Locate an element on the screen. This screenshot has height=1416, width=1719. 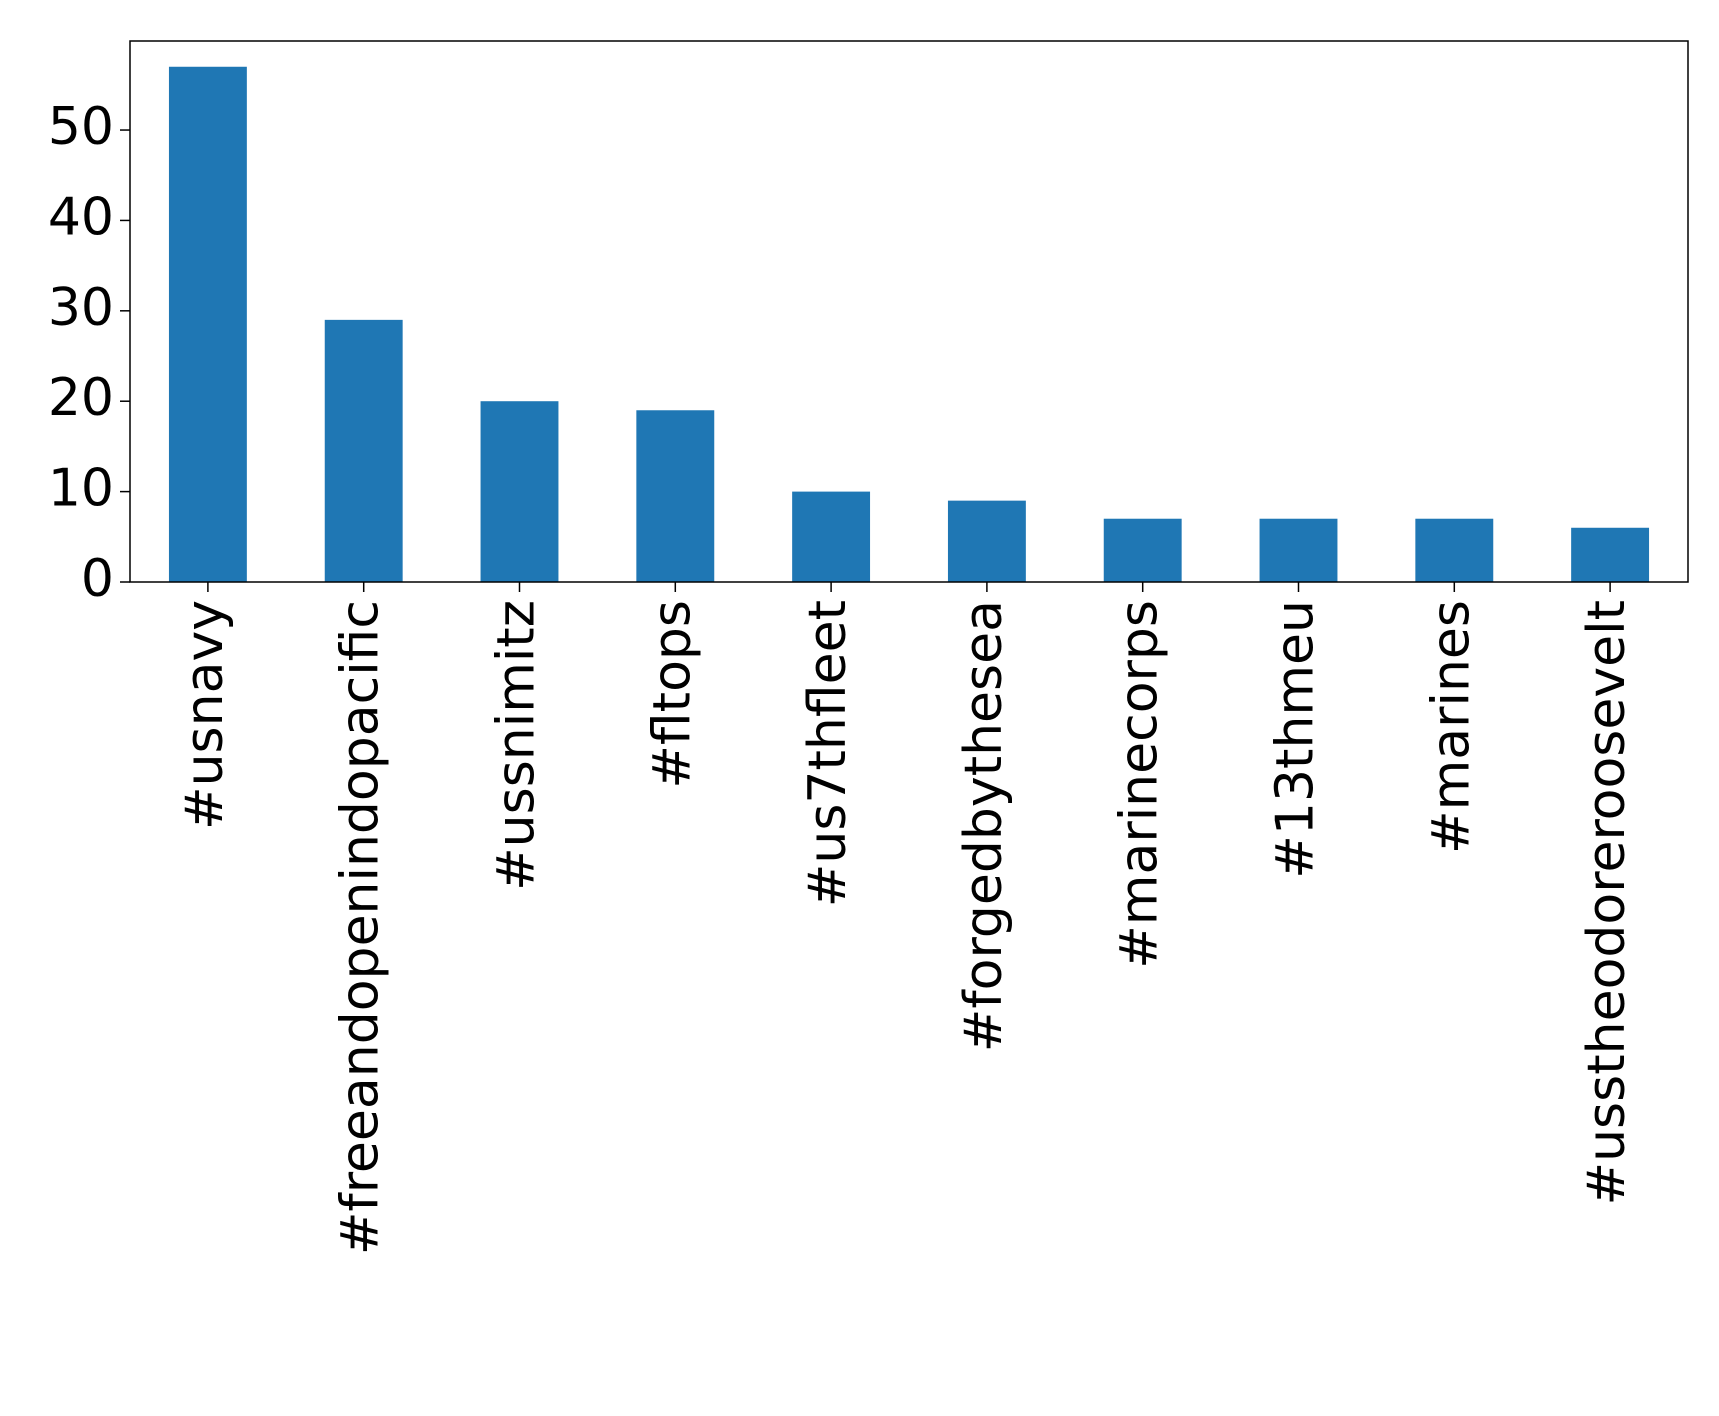
x-tick-label: #usnavy is located at coordinates (205, 715).